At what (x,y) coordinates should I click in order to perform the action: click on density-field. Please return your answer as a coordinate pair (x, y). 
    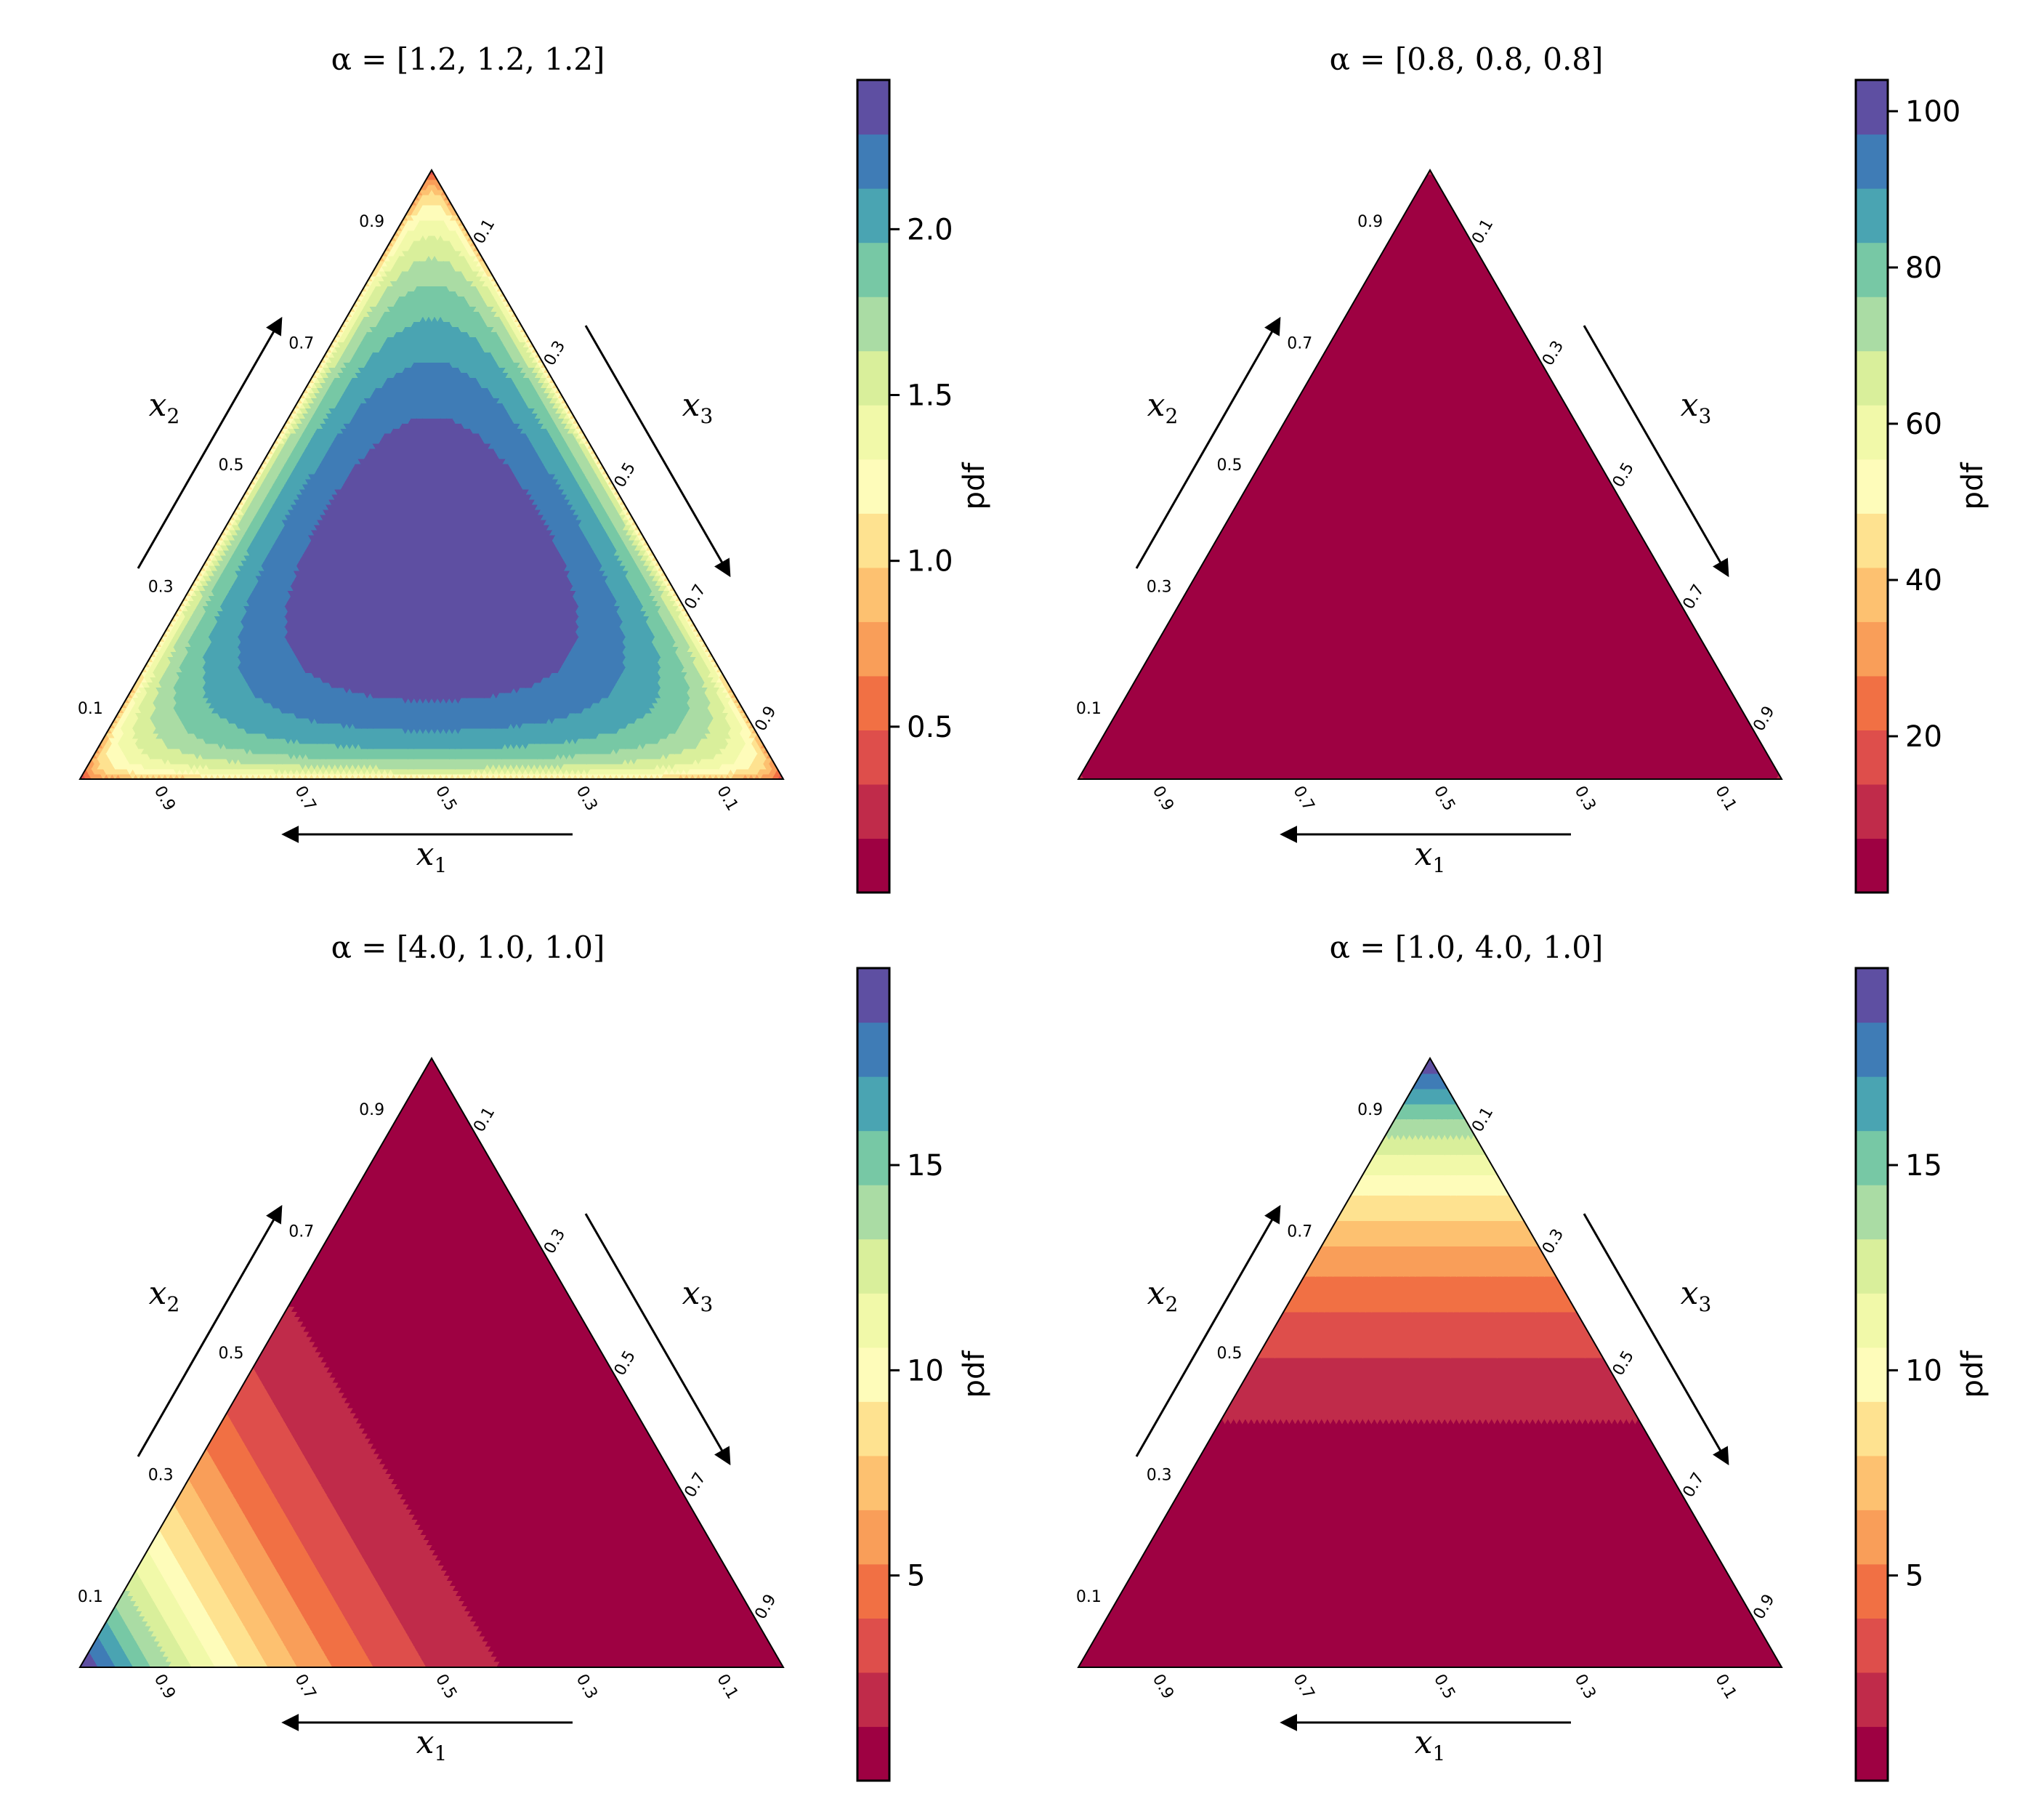
    Looking at the image, I should click on (1430, 474).